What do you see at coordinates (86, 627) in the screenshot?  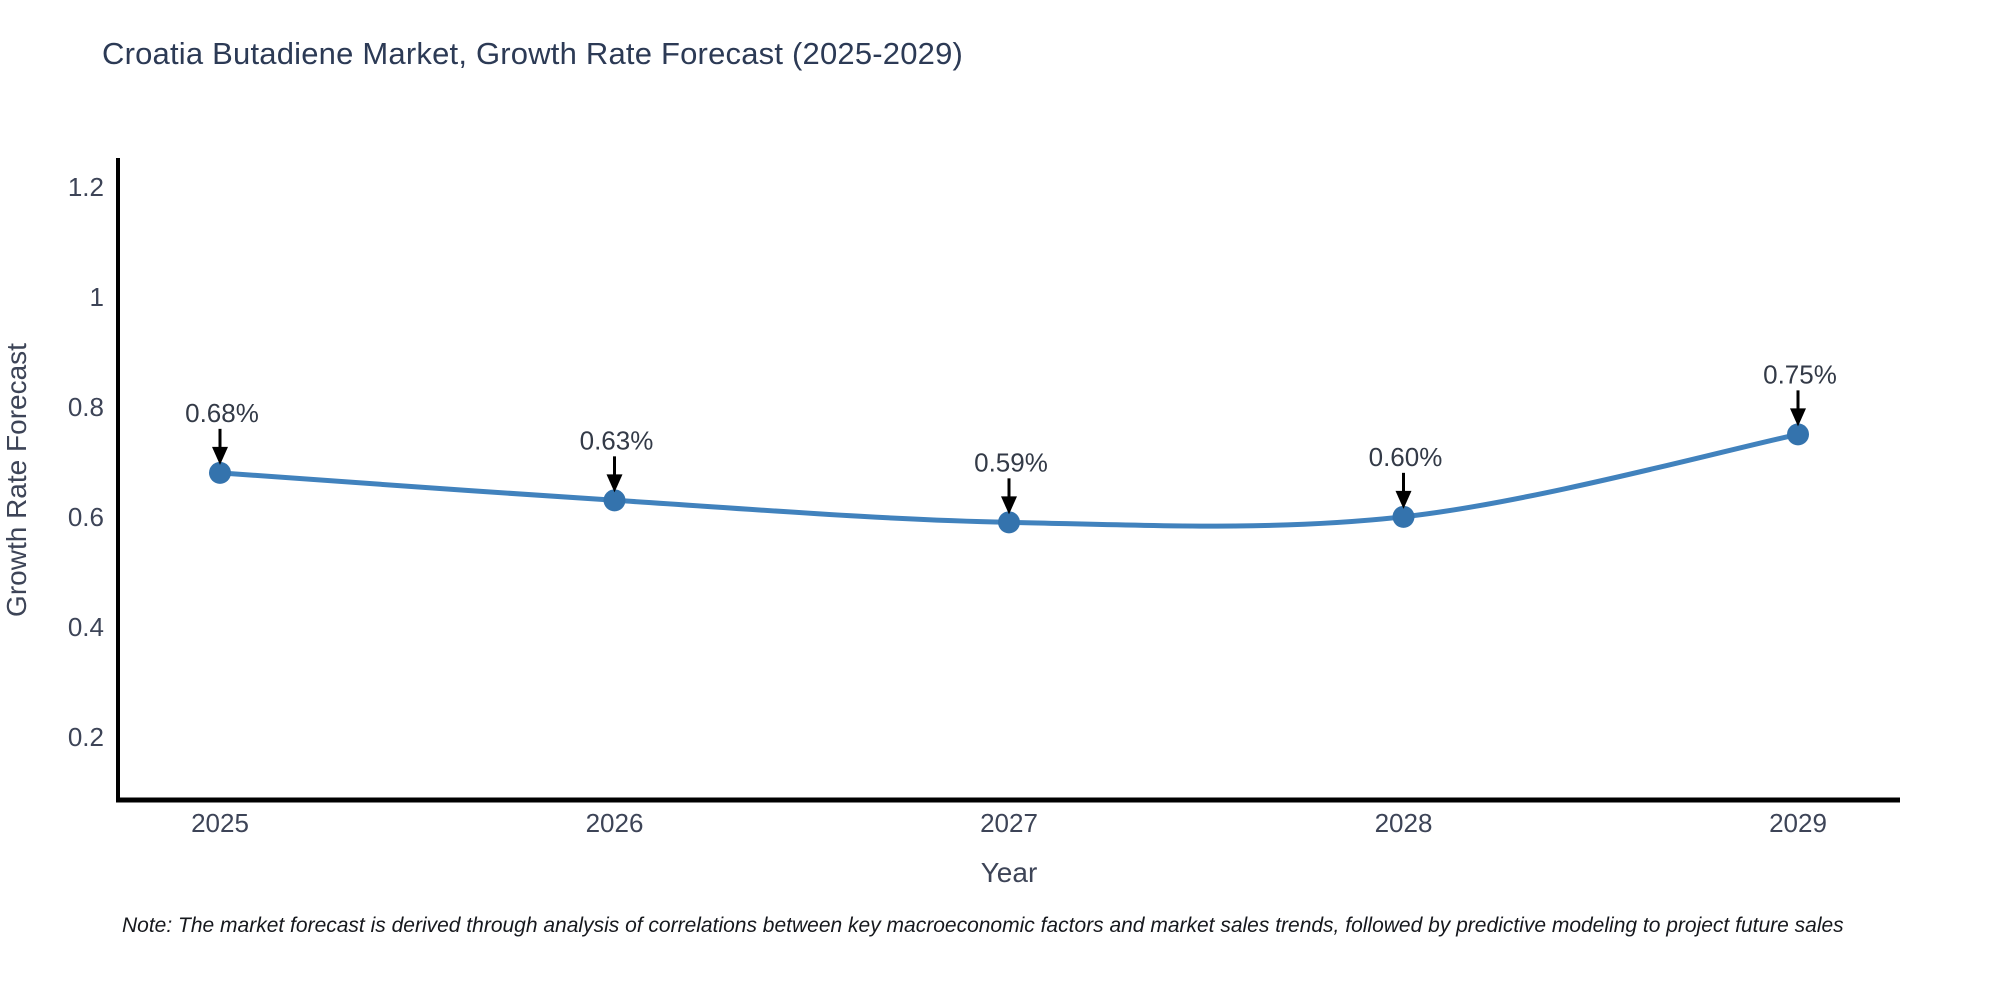 I see `y-tick-label: 0.4` at bounding box center [86, 627].